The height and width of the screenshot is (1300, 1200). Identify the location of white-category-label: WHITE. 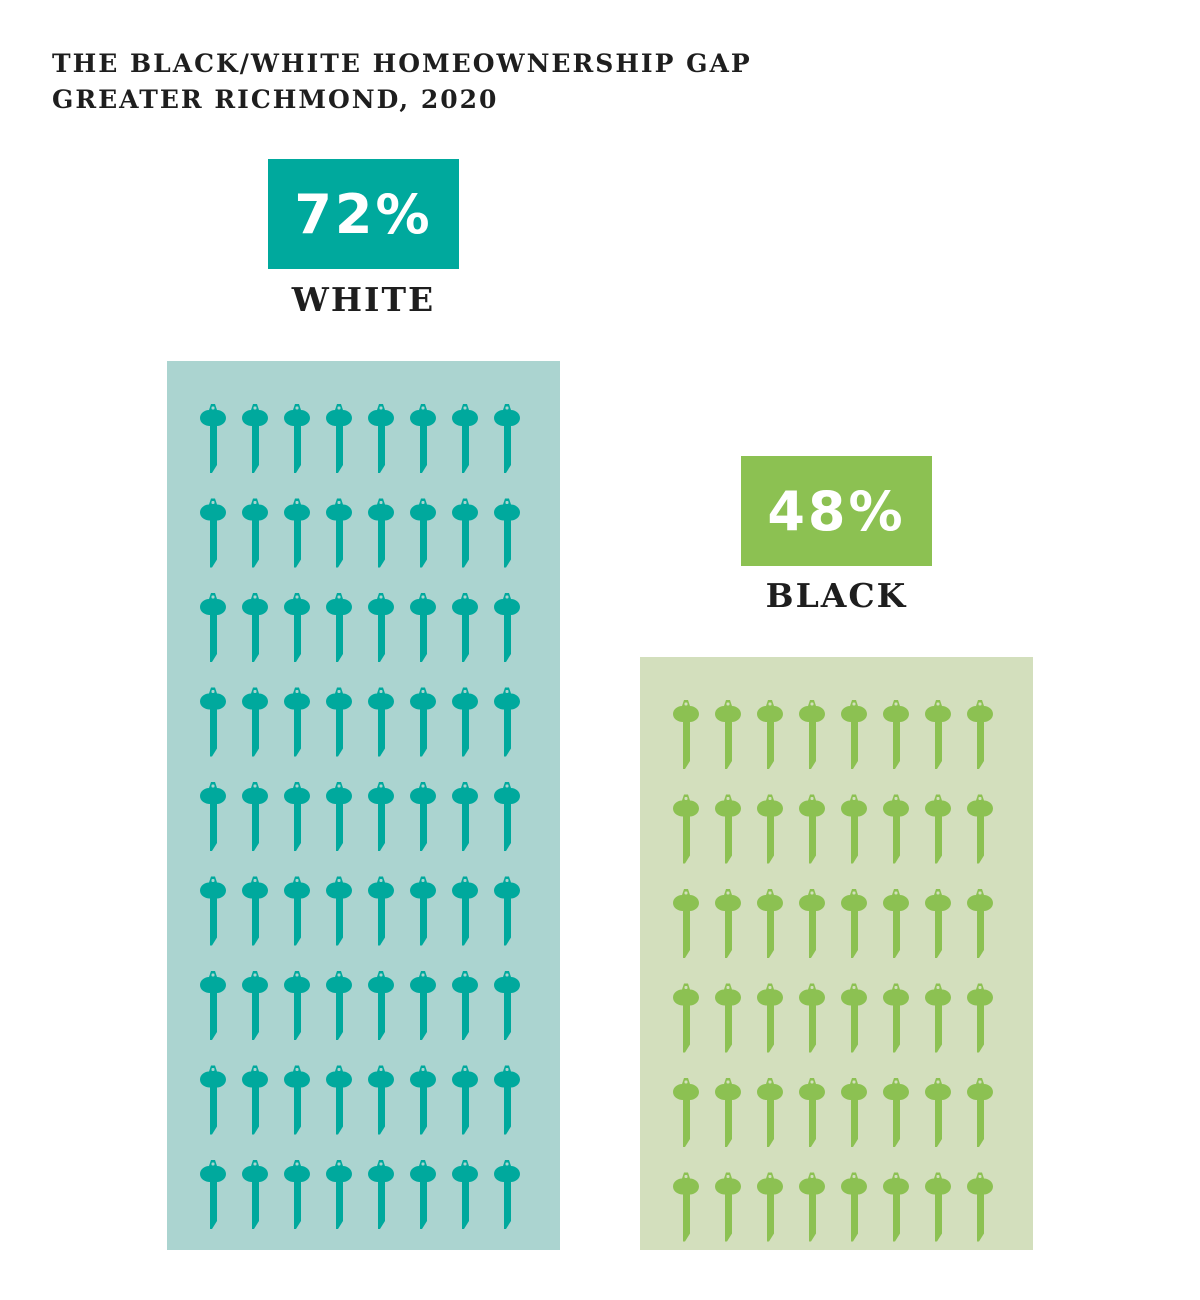
(363, 299).